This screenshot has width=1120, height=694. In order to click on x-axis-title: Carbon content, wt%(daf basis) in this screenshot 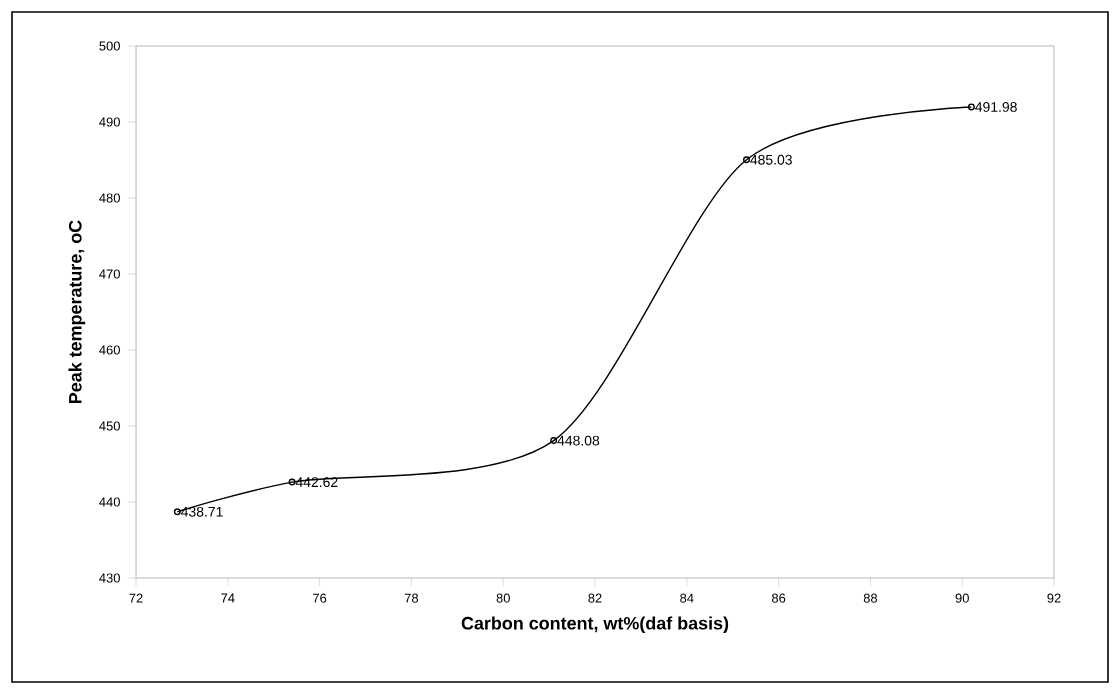, I will do `click(595, 625)`.